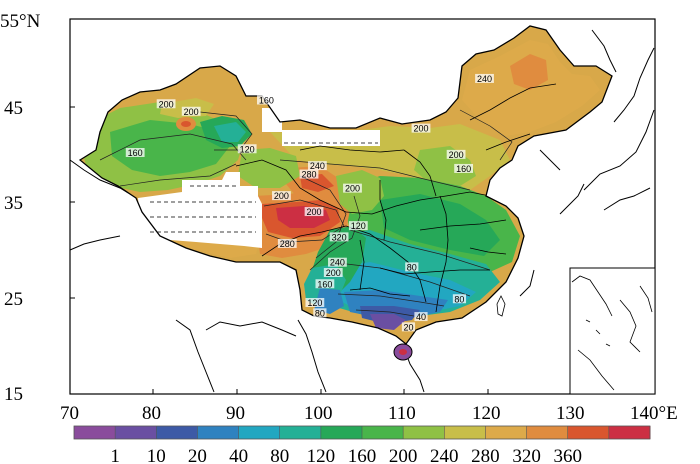 The image size is (700, 464). I want to click on lat-label-35: 35, so click(13, 203).